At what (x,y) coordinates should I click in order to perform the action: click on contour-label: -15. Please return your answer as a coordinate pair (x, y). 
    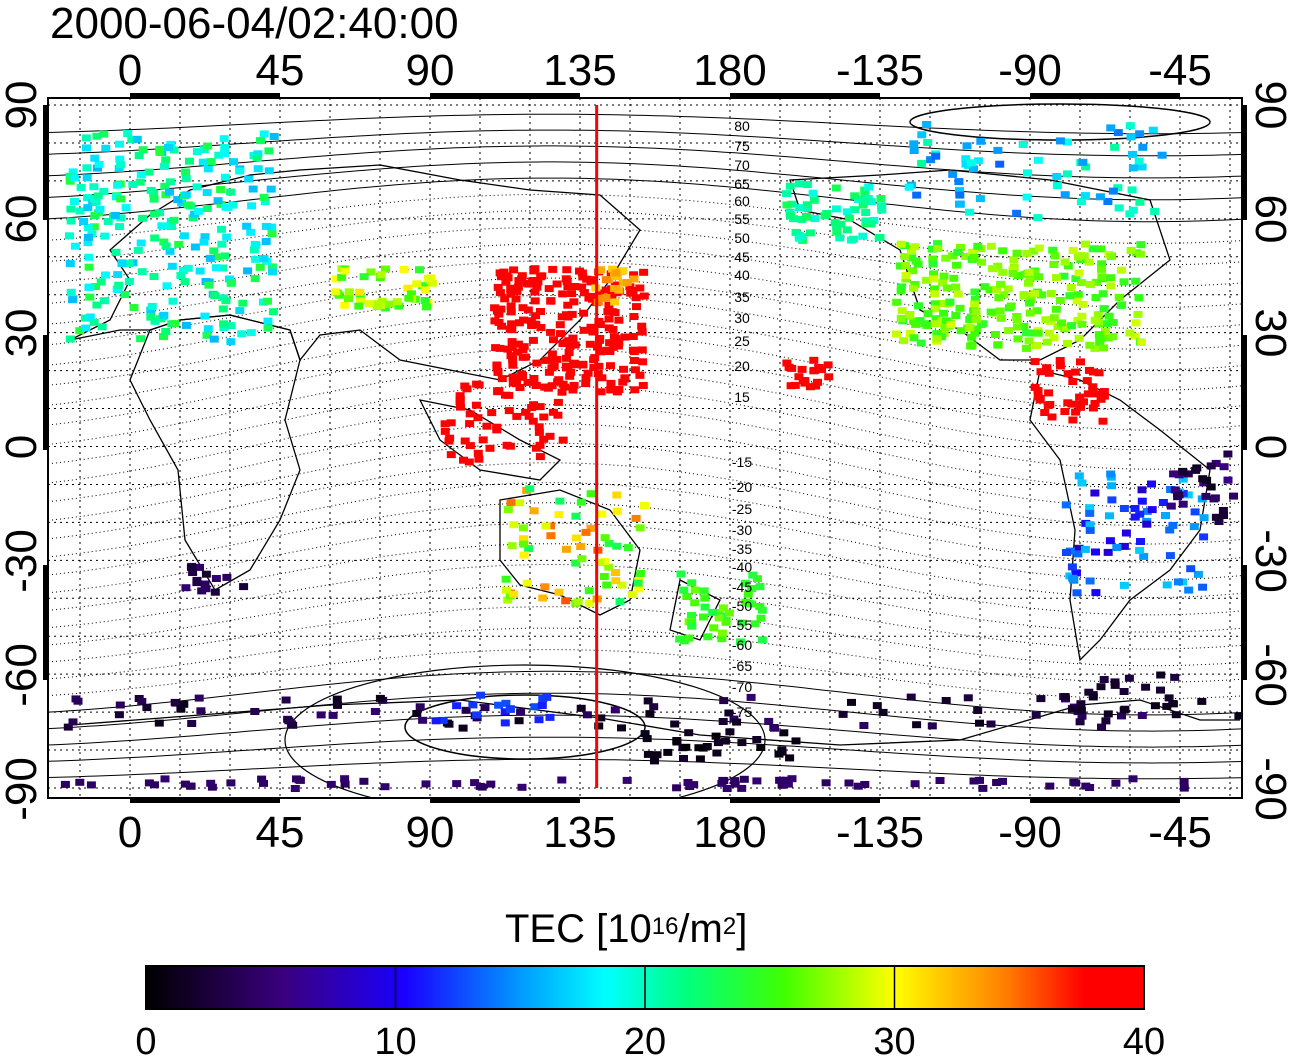
    Looking at the image, I should click on (742, 462).